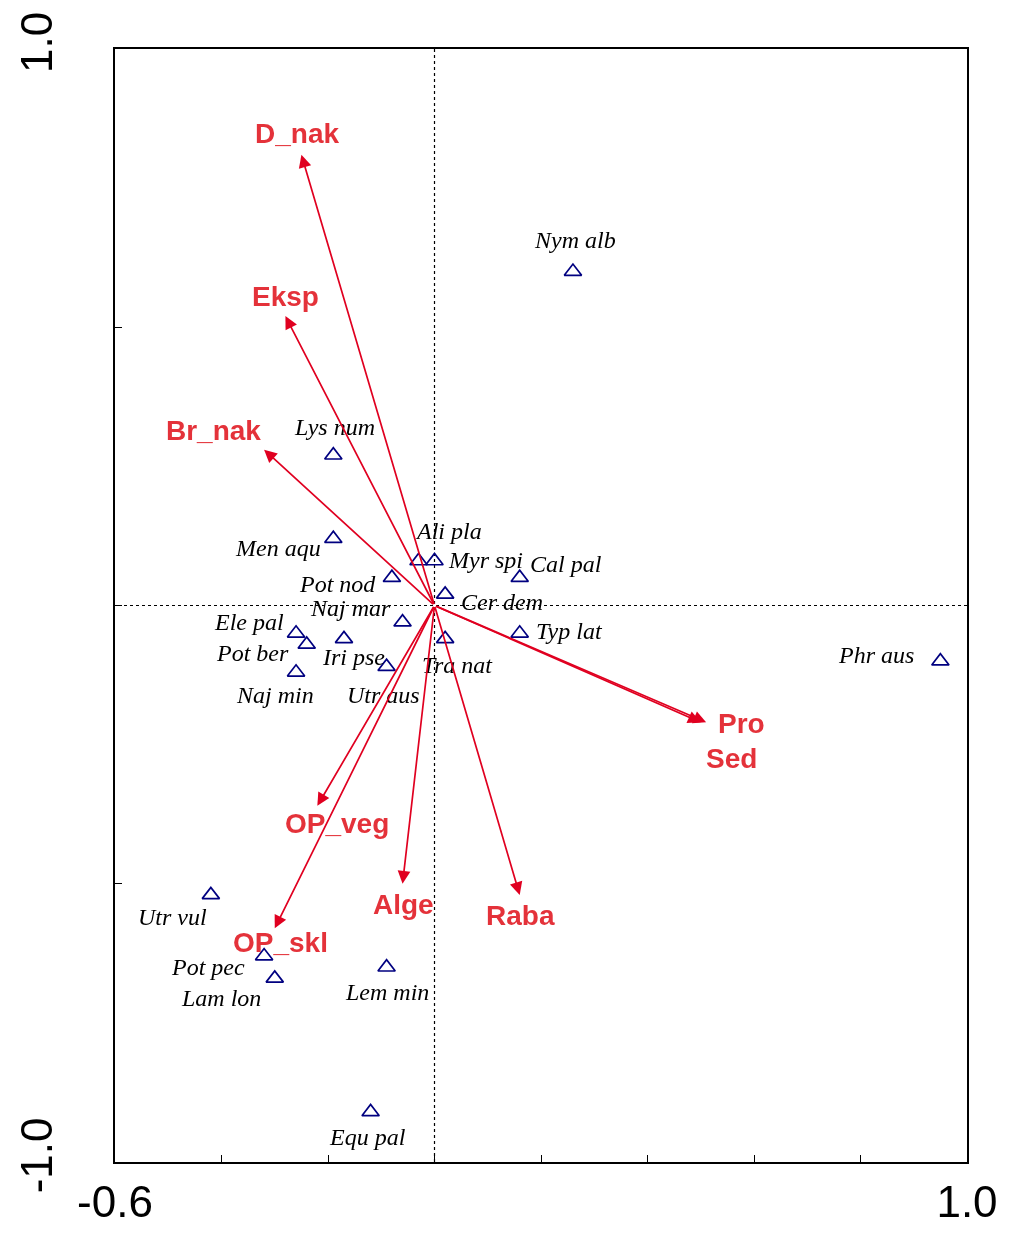 The width and height of the screenshot is (1010, 1238). I want to click on data-label: Lem min, so click(387, 992).